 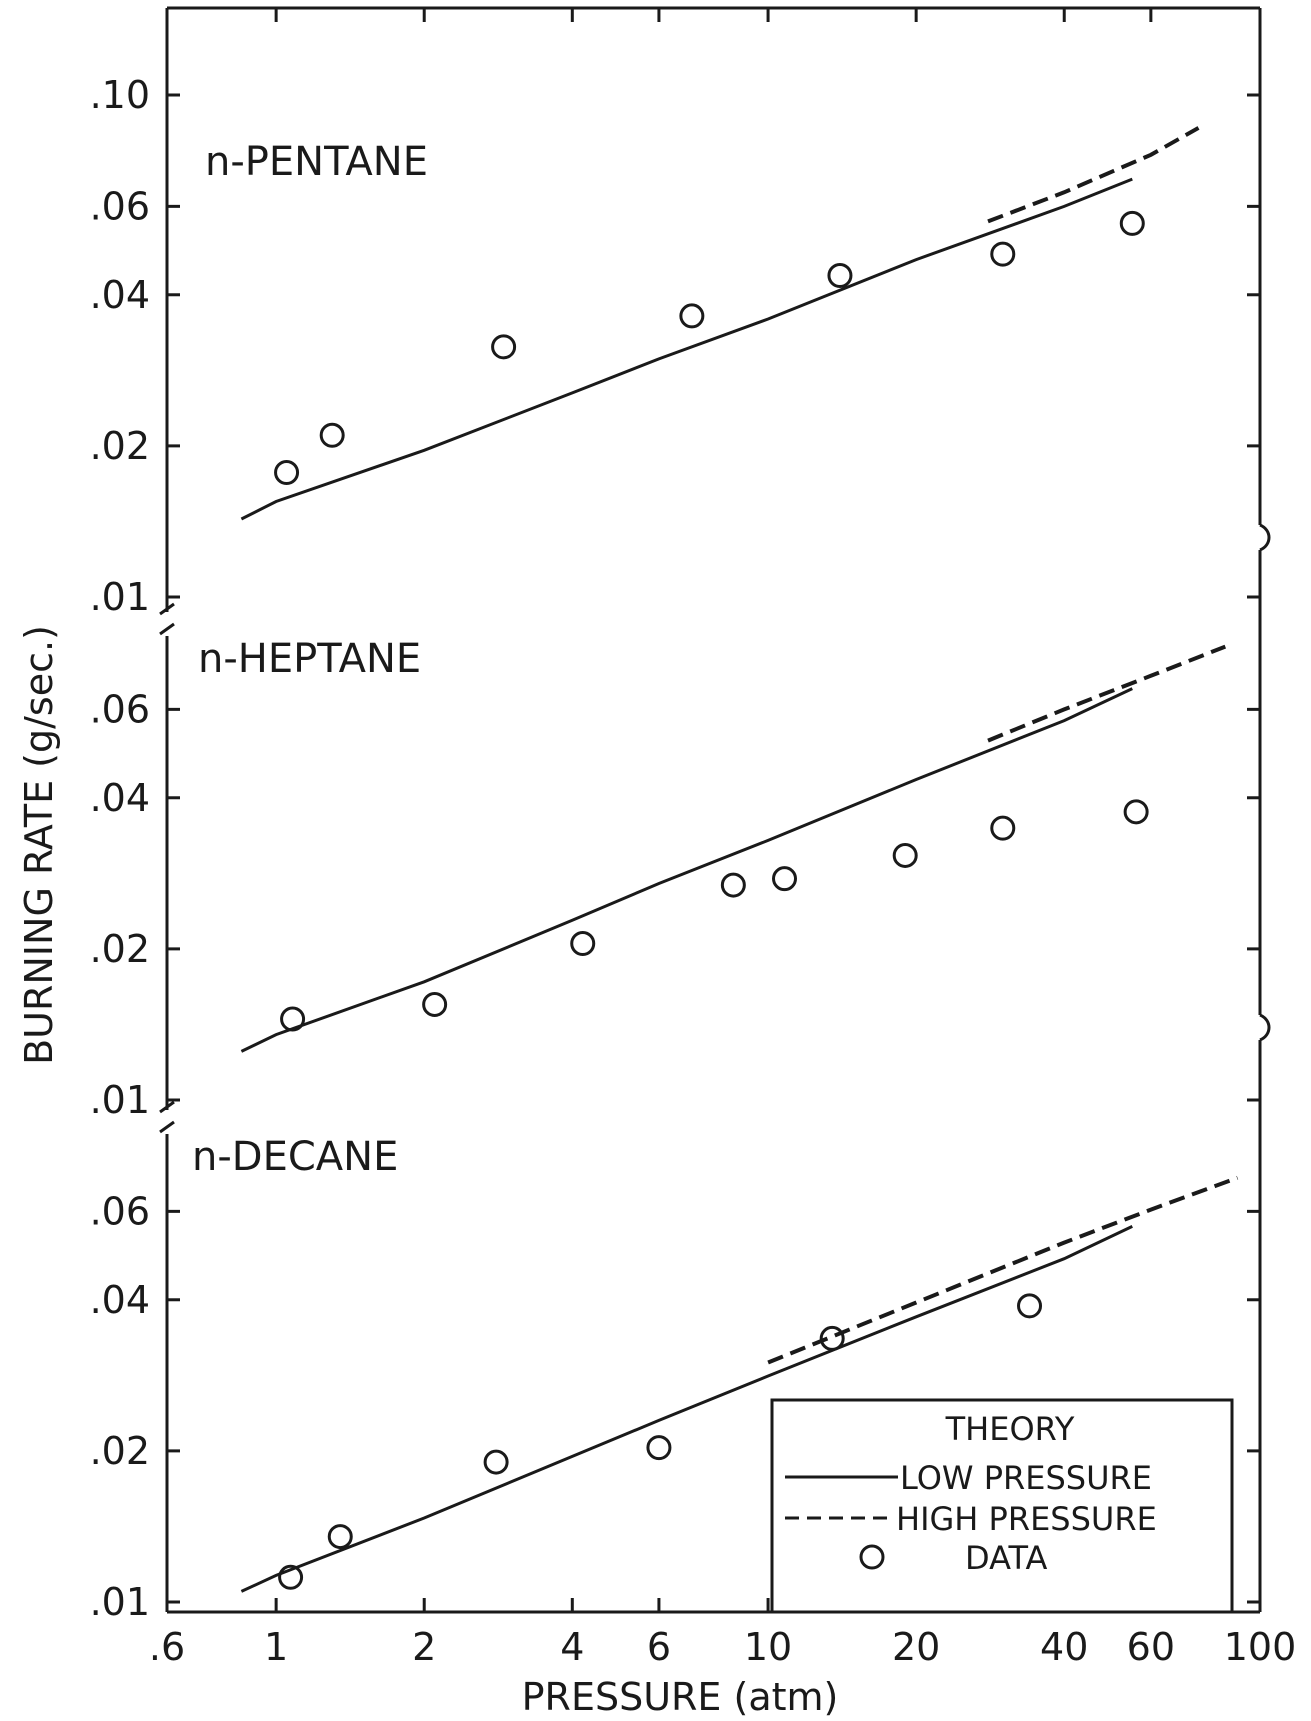 I want to click on x-tick-label: 1, so click(x=276, y=1647).